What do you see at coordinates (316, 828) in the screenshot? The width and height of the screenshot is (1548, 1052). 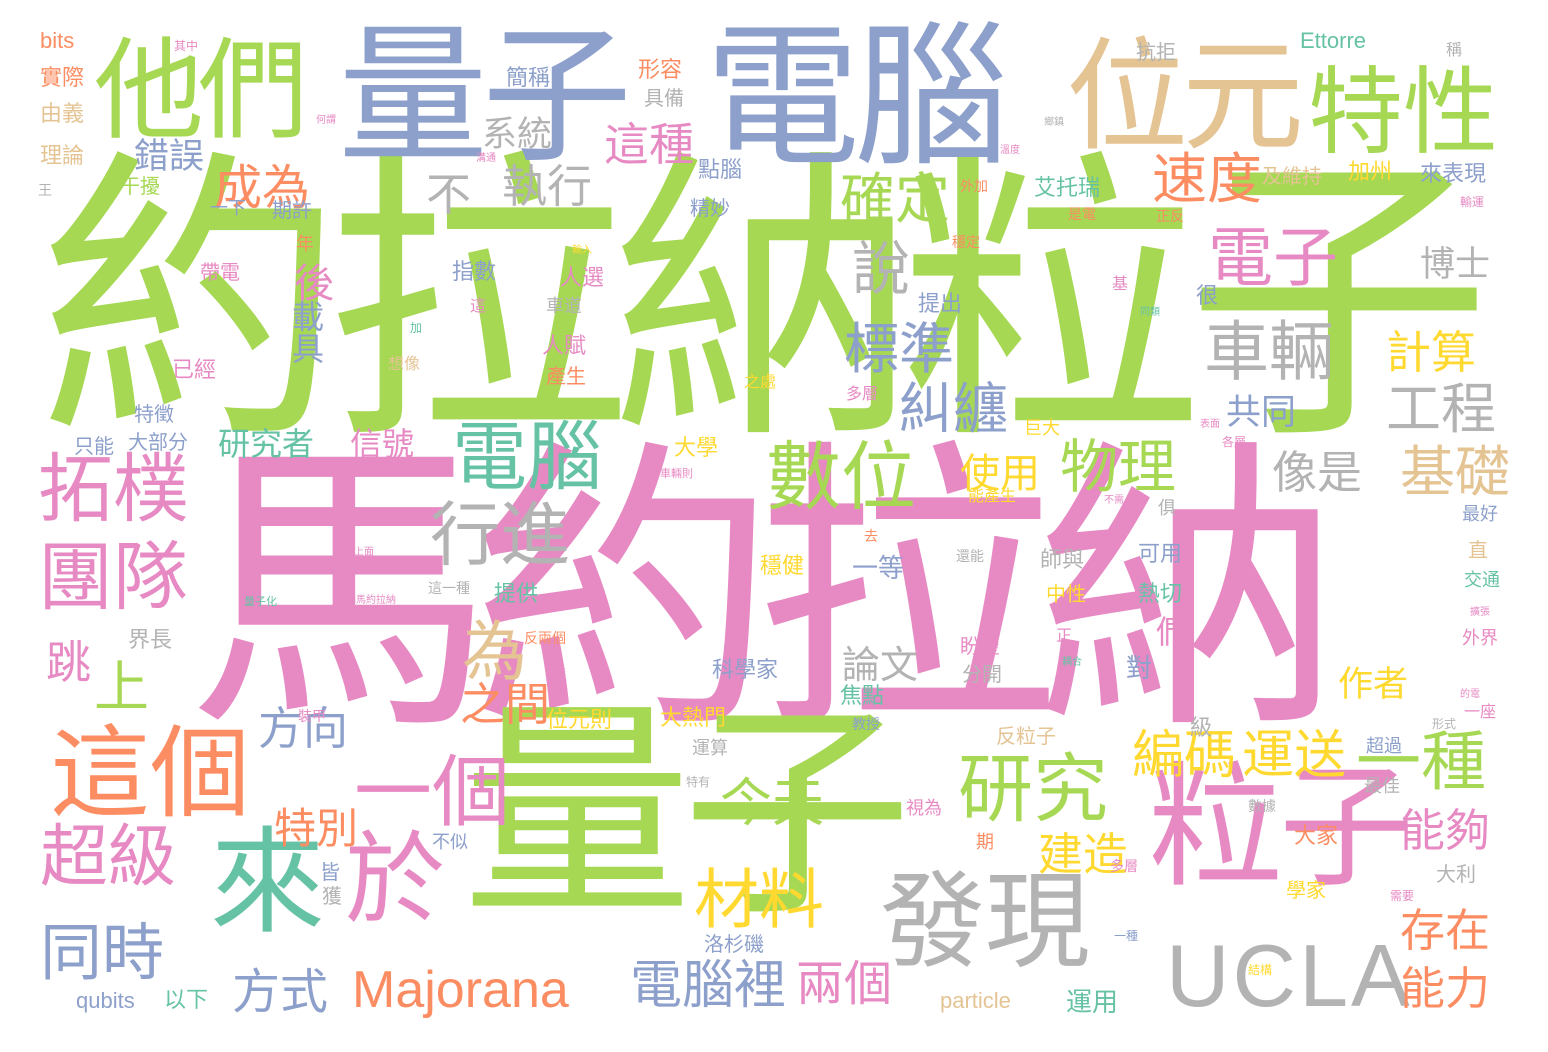 I see `word: 特別` at bounding box center [316, 828].